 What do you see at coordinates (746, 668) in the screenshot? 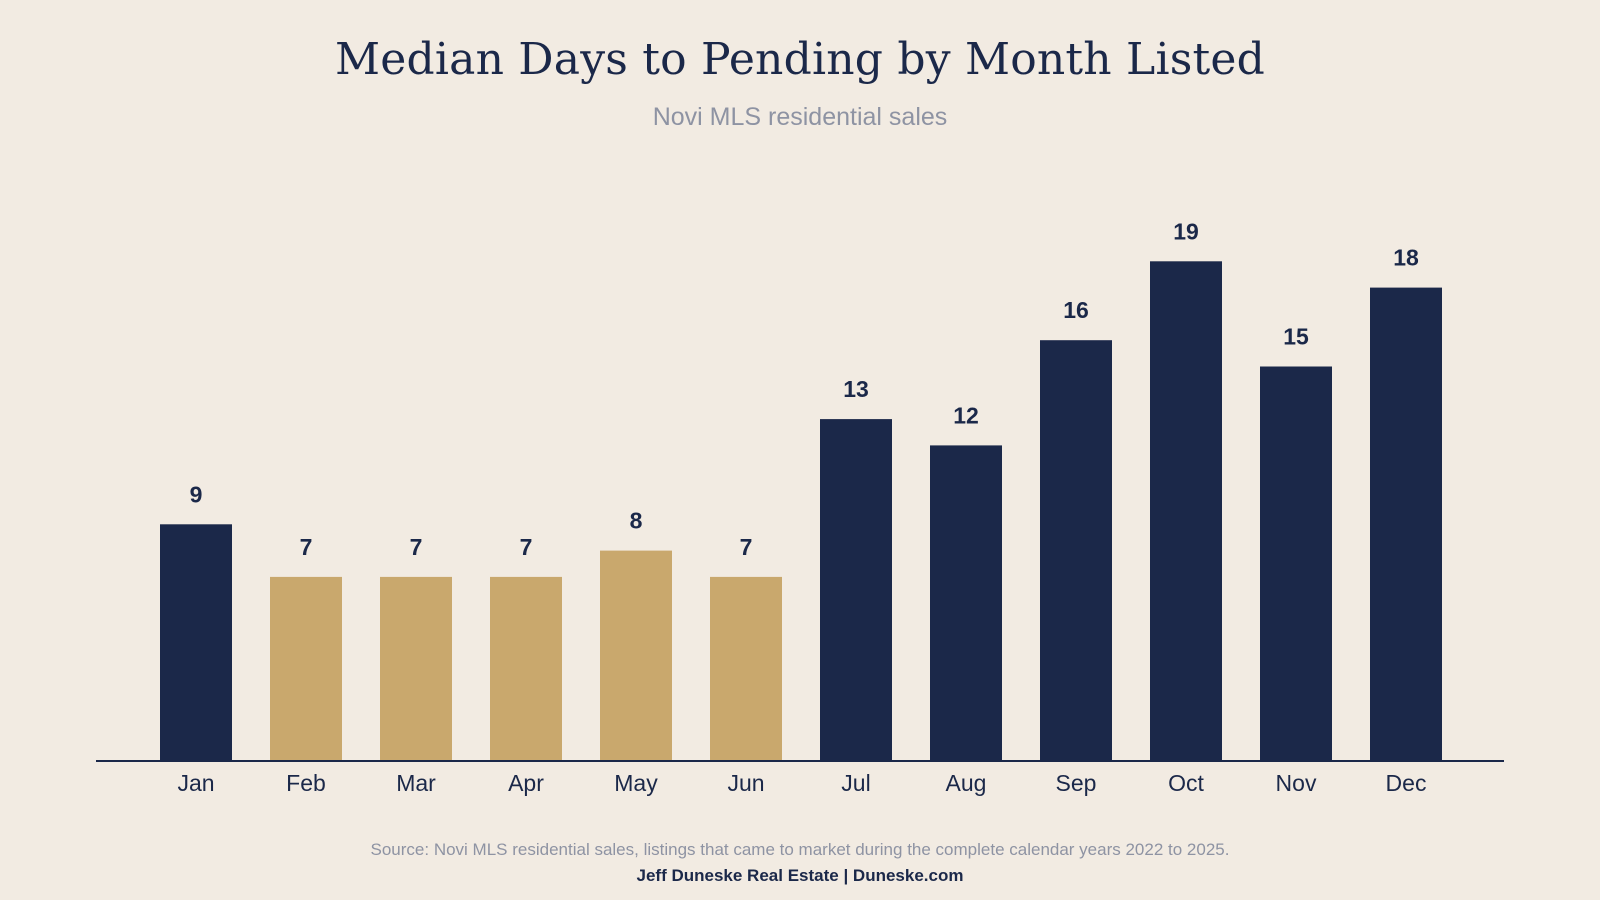
I see `bar-jun` at bounding box center [746, 668].